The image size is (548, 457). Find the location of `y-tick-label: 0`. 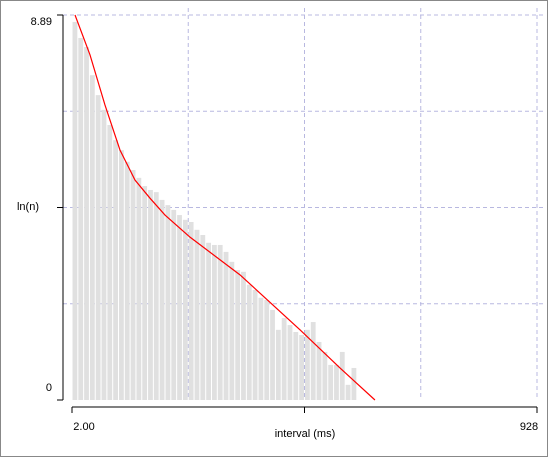

y-tick-label: 0 is located at coordinates (49, 388).